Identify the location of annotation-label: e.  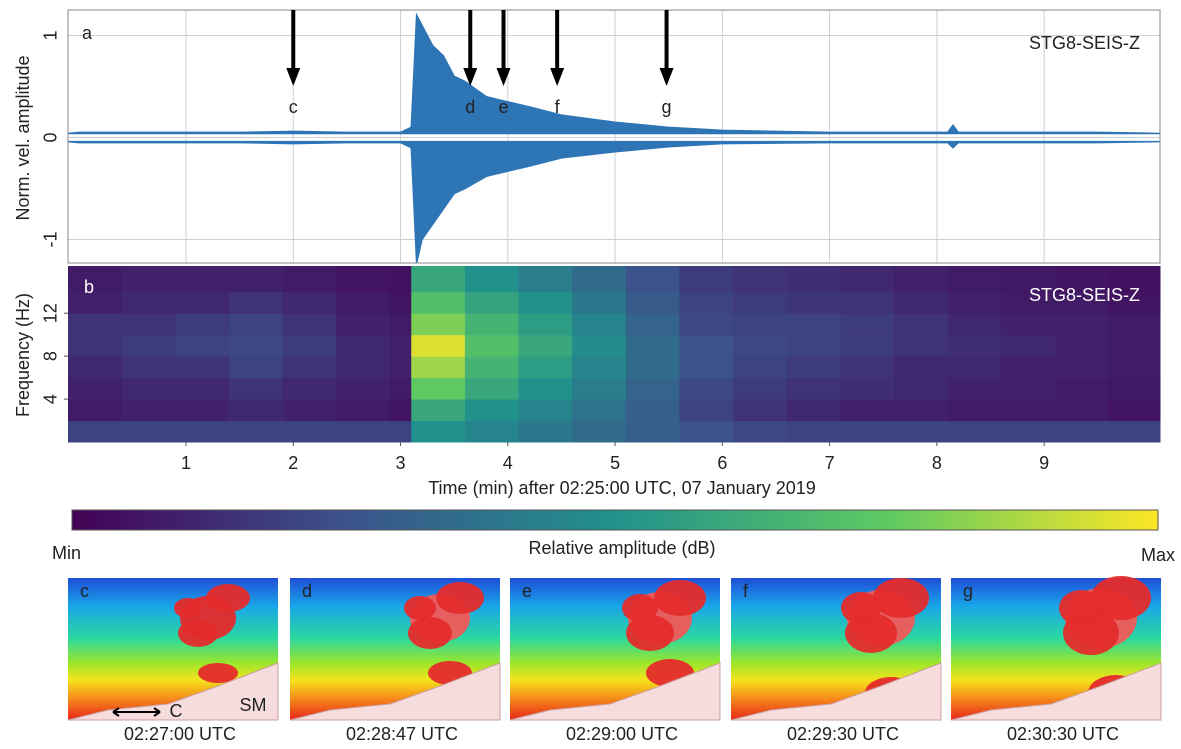
(504, 107).